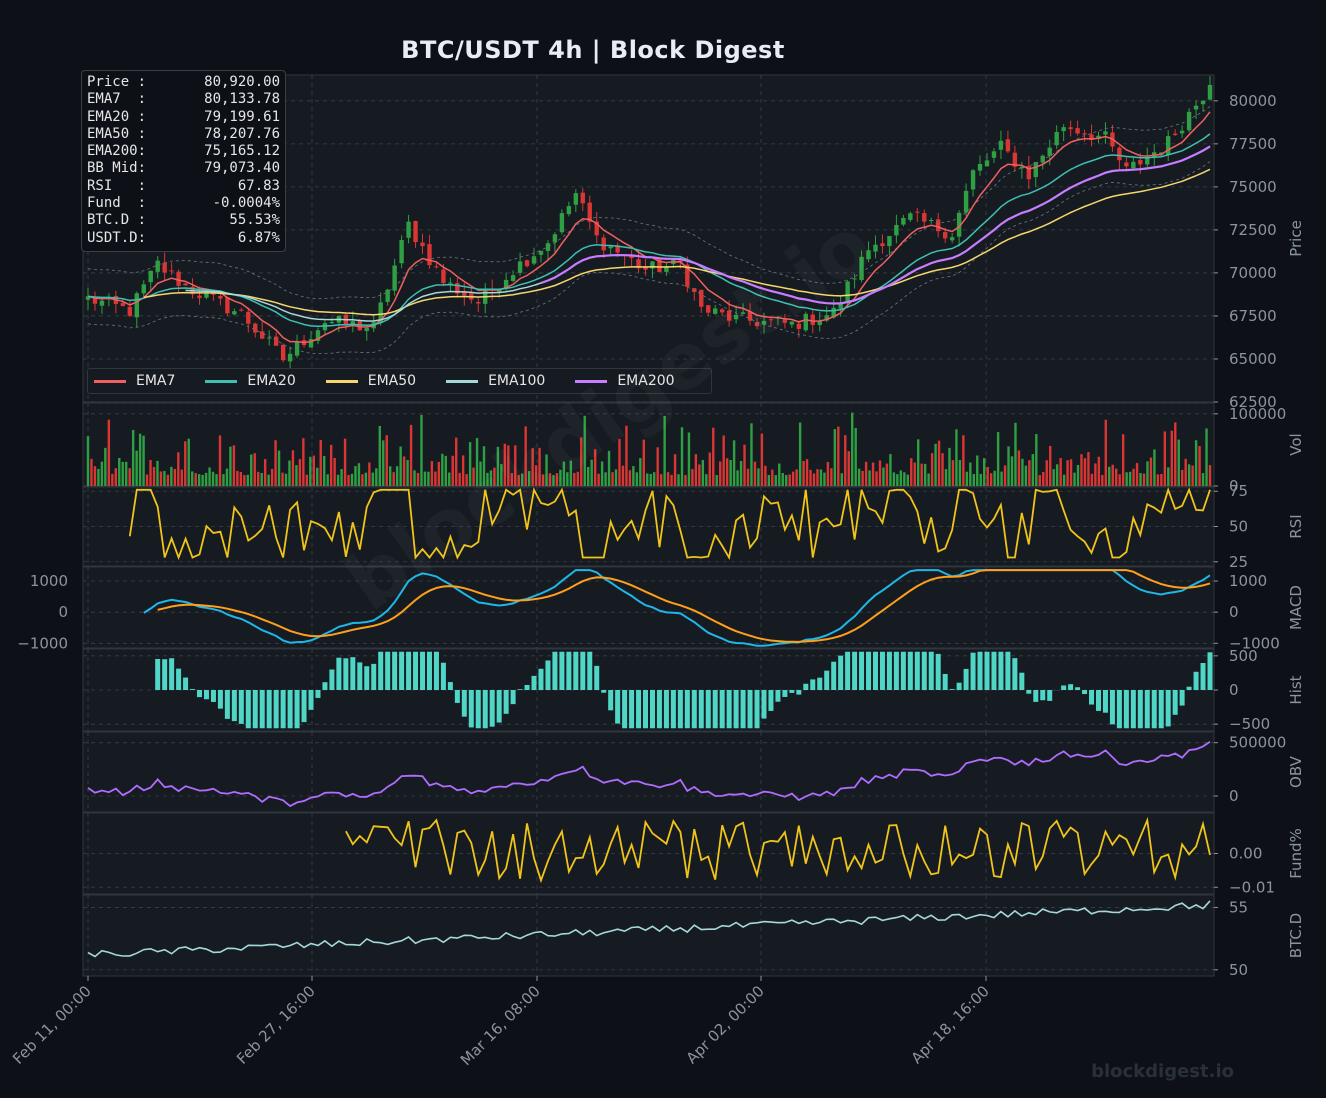  I want to click on info-row: Fund :-0.0004%, so click(183, 203).